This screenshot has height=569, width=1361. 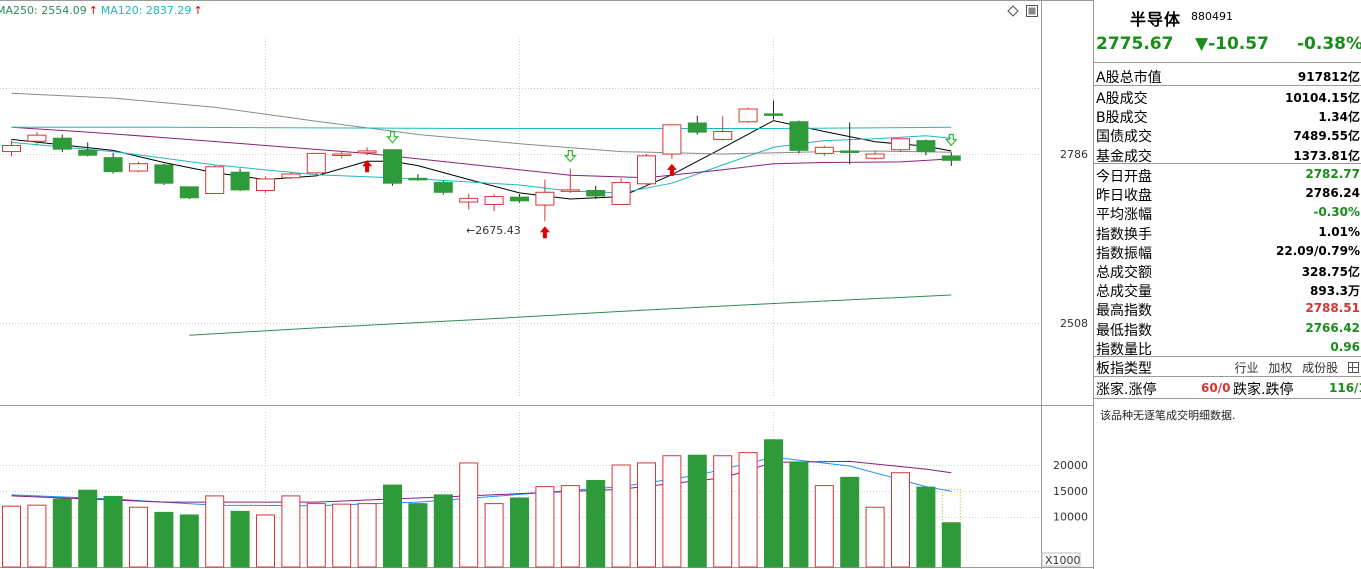 I want to click on tab-constituents: 成份股, so click(x=1320, y=368).